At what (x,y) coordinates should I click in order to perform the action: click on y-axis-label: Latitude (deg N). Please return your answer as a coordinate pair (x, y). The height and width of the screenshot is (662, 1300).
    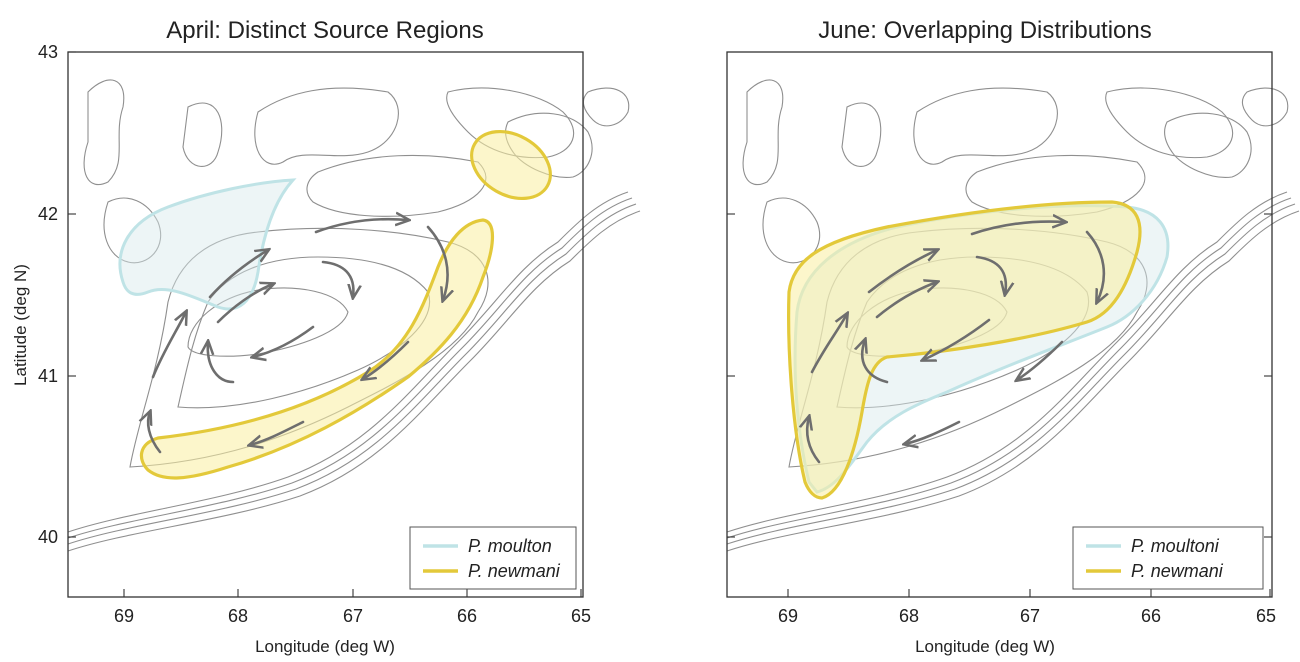
    Looking at the image, I should click on (20, 325).